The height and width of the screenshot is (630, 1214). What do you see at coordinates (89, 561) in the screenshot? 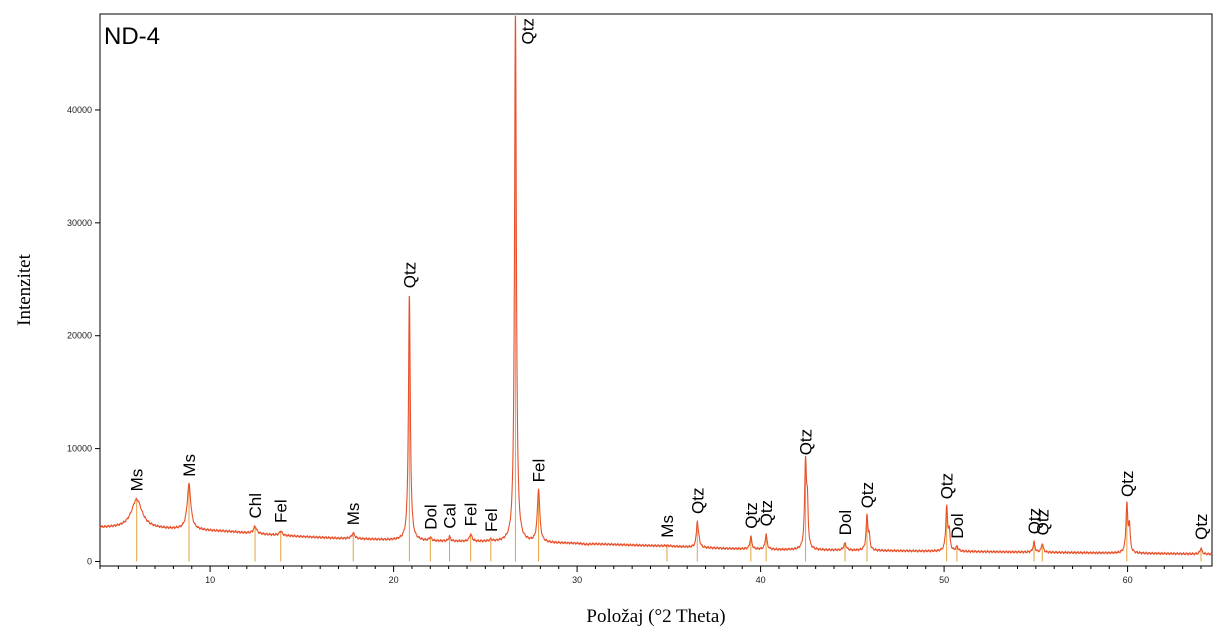
I see `y-tick-label: 0` at bounding box center [89, 561].